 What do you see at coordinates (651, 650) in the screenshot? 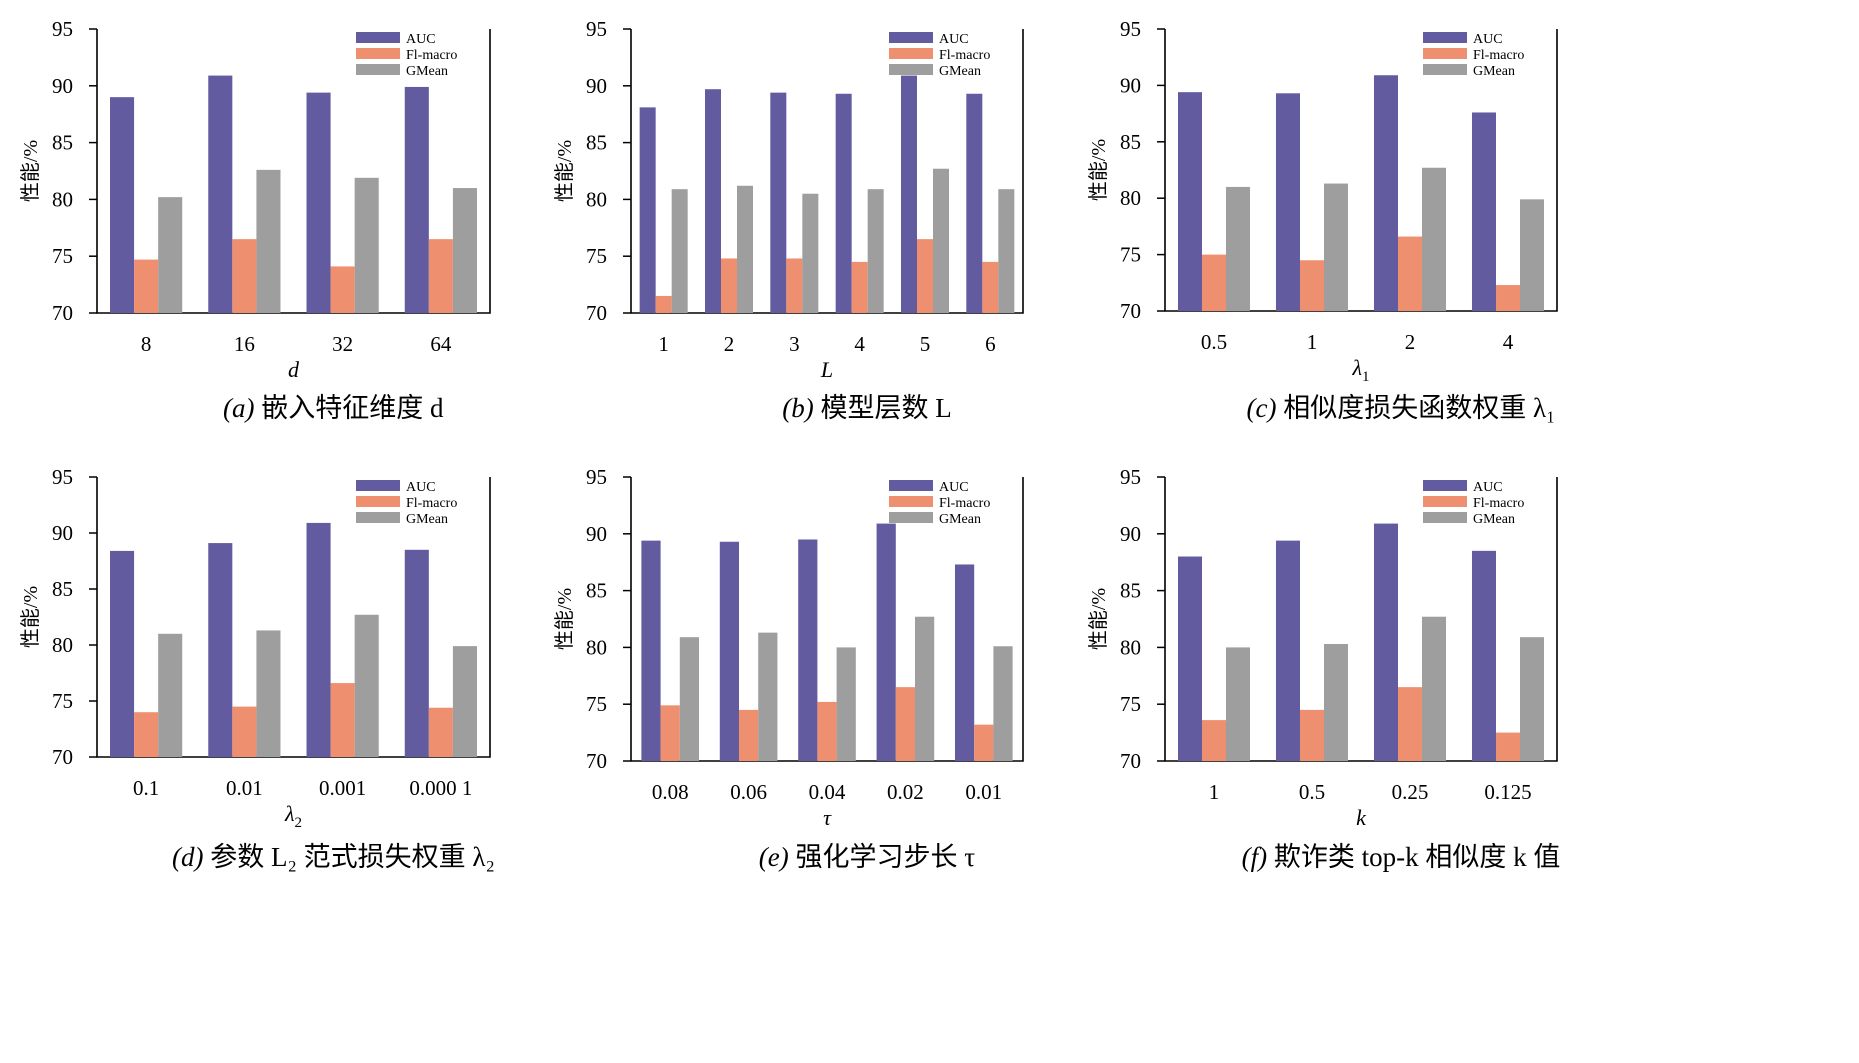
I see `bar-auc-0.08` at bounding box center [651, 650].